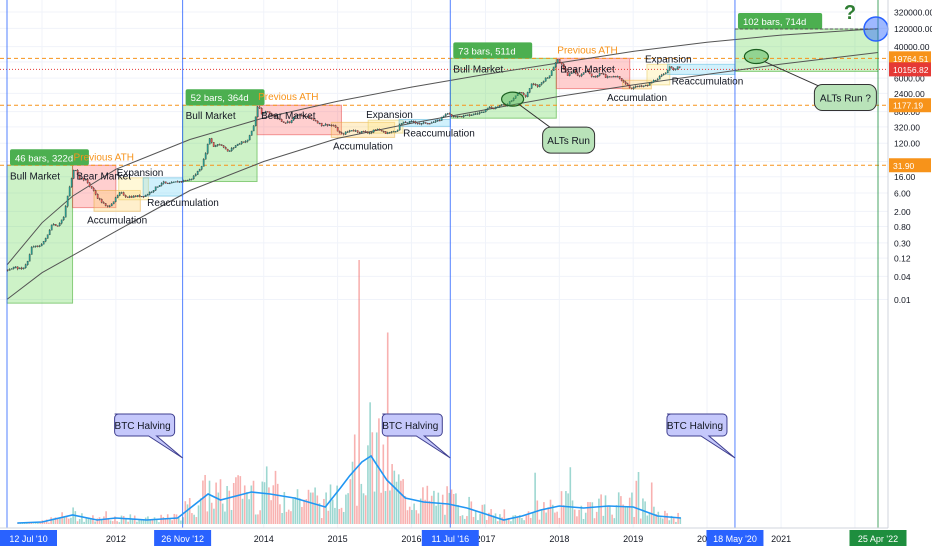 This screenshot has height=555, width=932. What do you see at coordinates (104, 157) in the screenshot?
I see `previous-ath-label: Previous ATH` at bounding box center [104, 157].